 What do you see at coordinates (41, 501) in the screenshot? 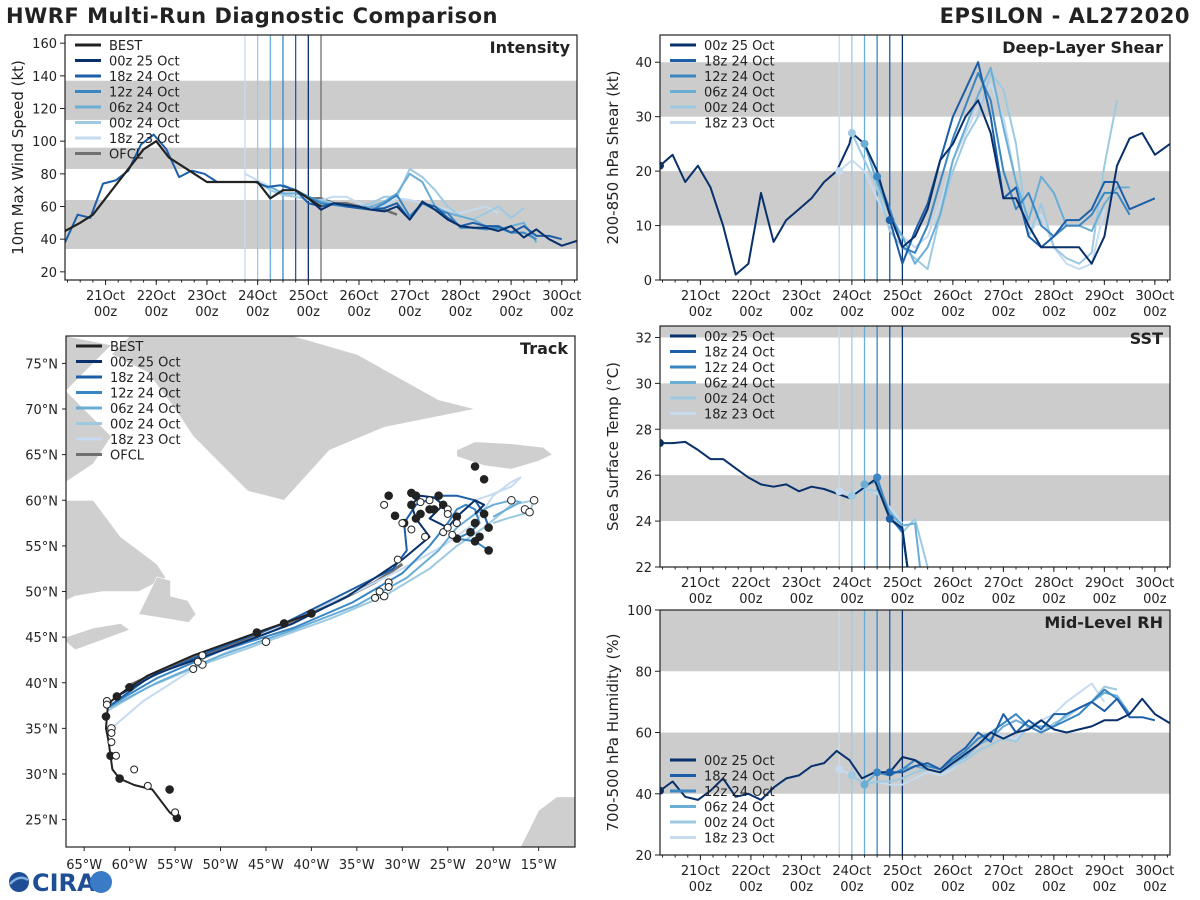
I see `y-tick-label: 60°N` at bounding box center [41, 501].